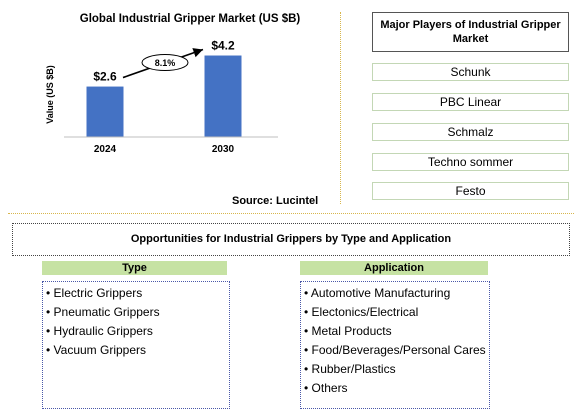 Image resolution: width=578 pixels, height=416 pixels. I want to click on application-item-label: Rubber/Plastics, so click(353, 369).